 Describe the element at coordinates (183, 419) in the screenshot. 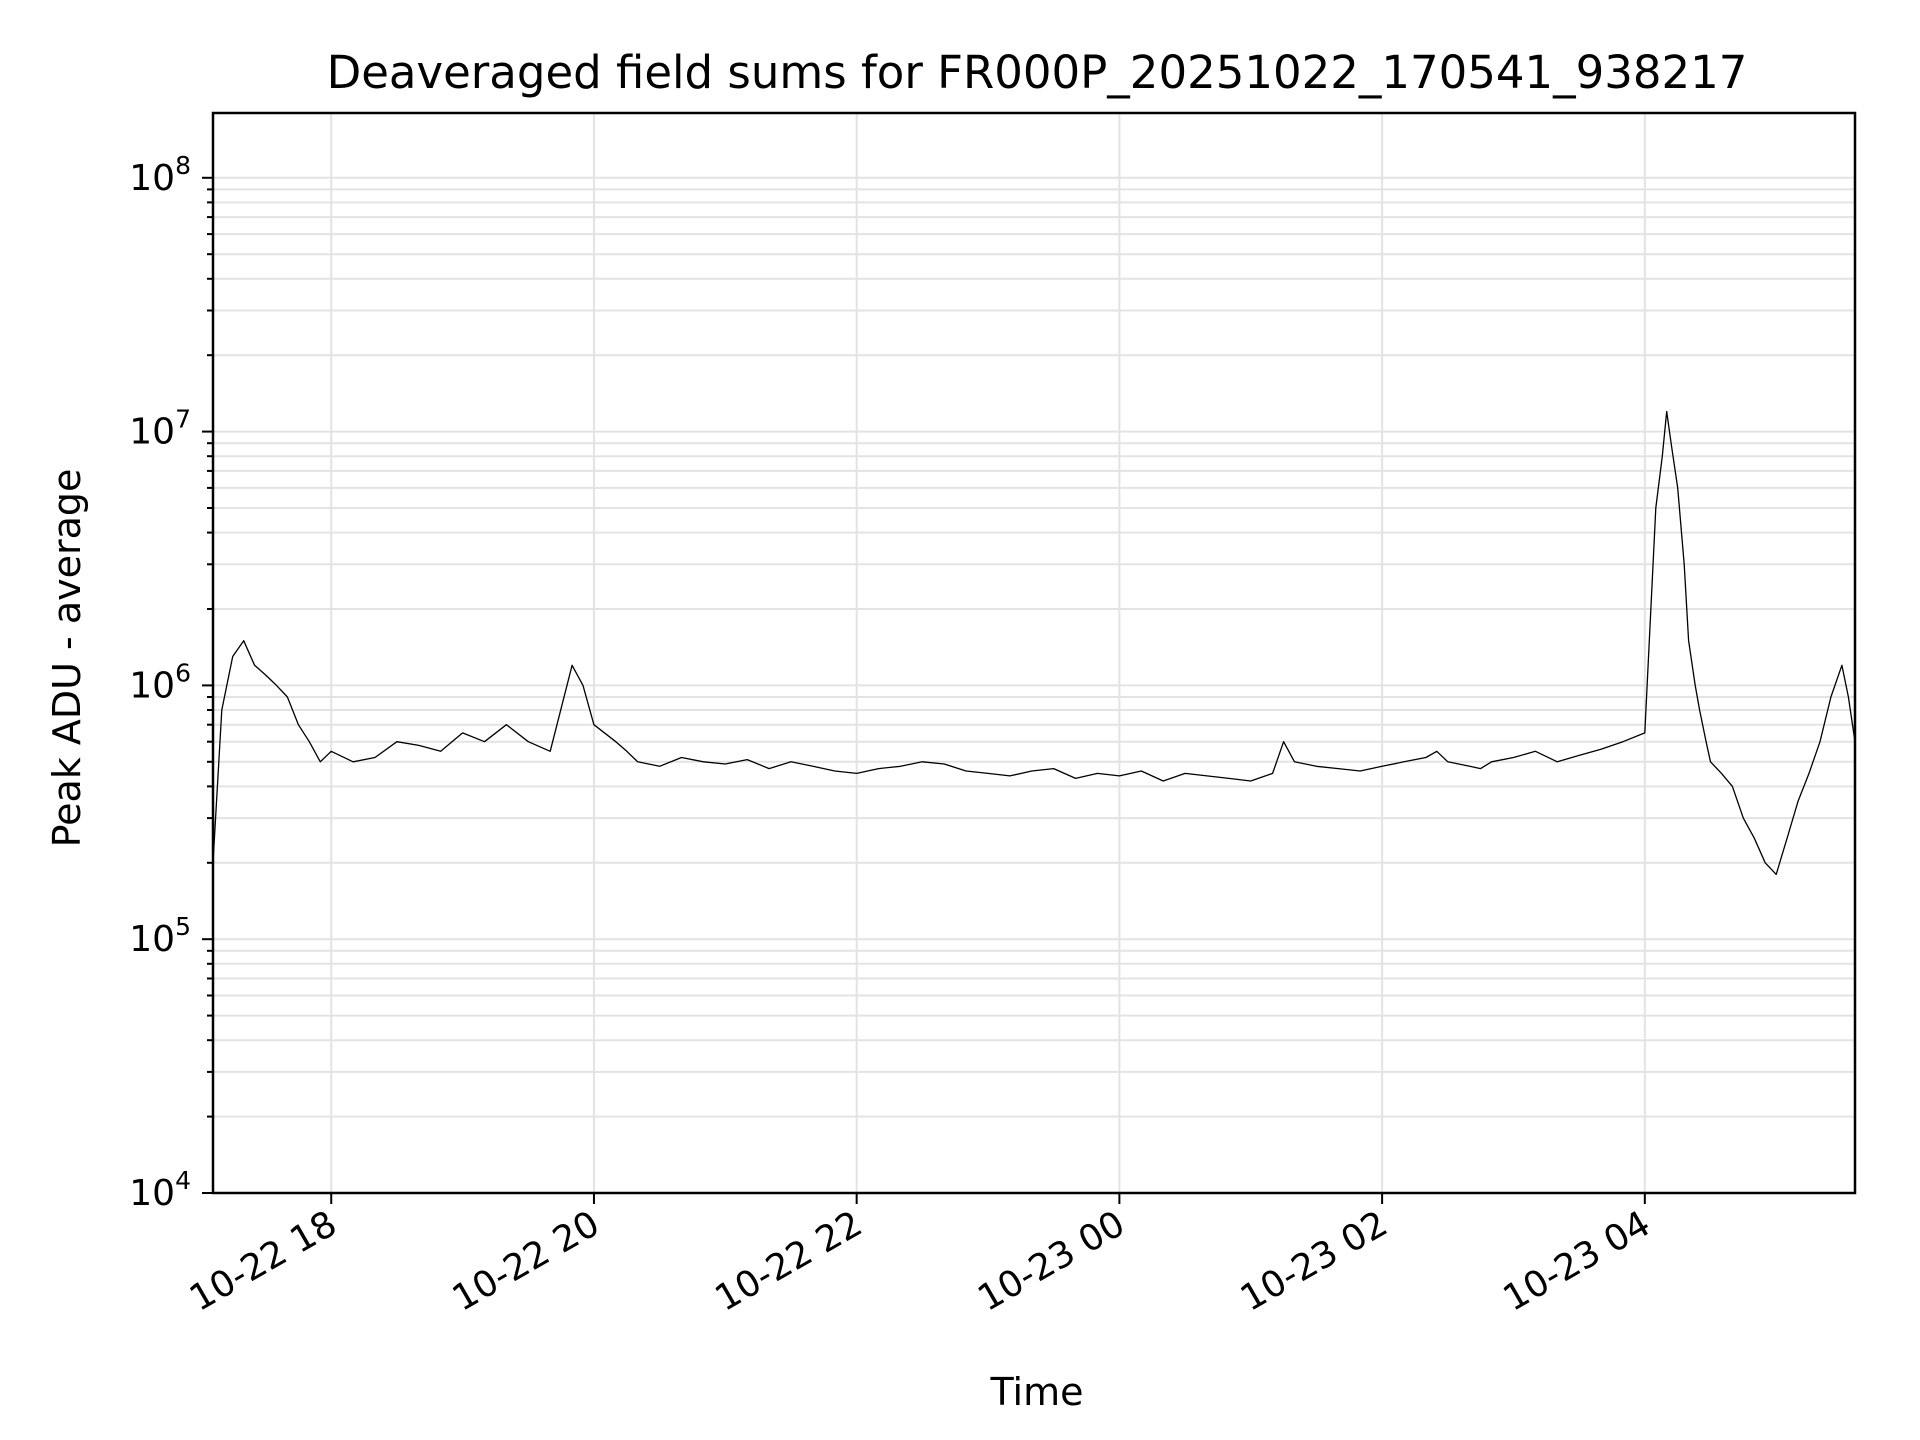

I see `y-tick-label-exponent: 7` at that location.